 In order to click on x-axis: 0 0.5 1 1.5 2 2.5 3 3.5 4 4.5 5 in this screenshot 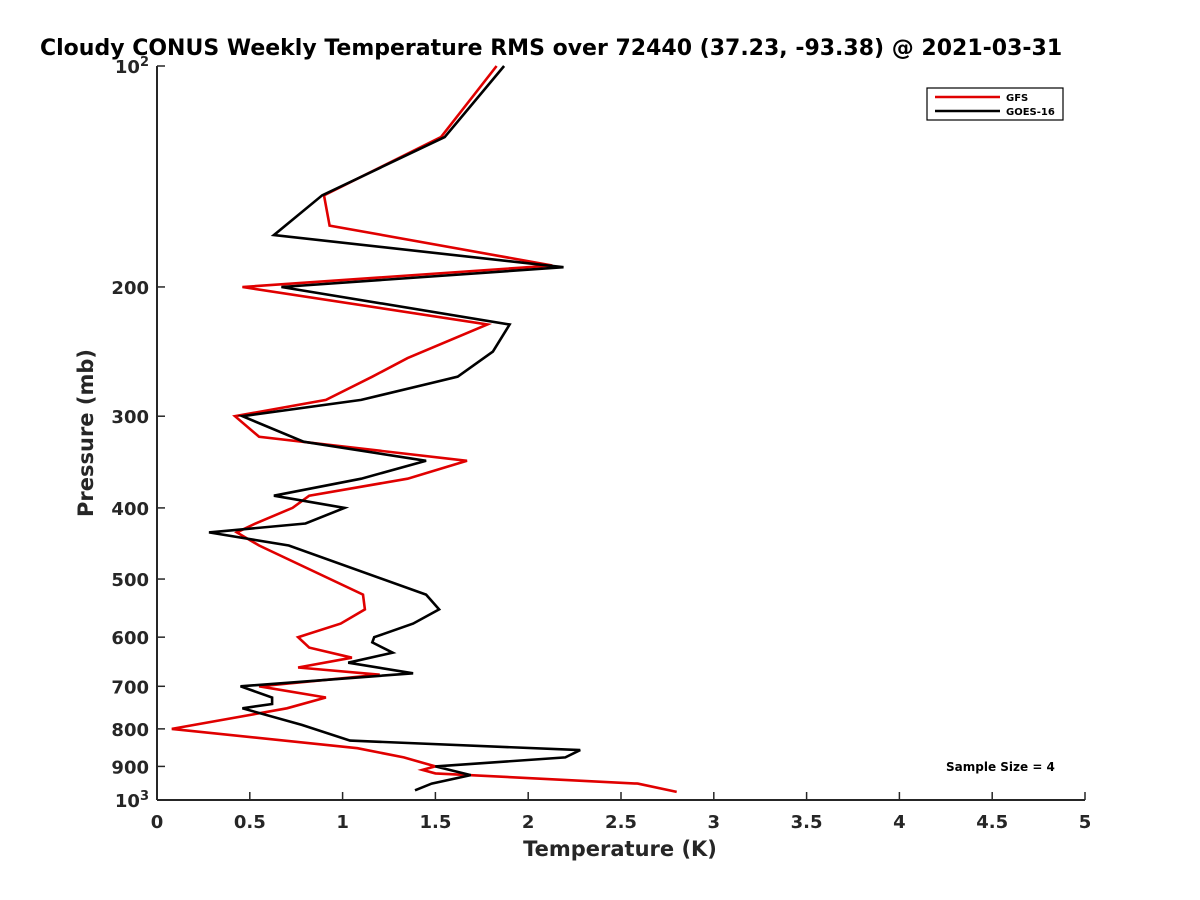, I will do `click(621, 812)`.